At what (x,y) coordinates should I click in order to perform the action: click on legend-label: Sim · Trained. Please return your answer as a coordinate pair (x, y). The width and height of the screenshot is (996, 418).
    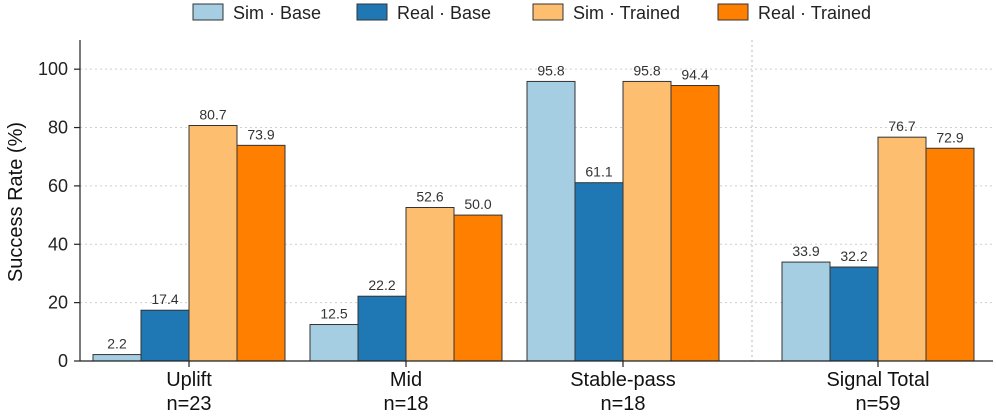
    Looking at the image, I should click on (626, 13).